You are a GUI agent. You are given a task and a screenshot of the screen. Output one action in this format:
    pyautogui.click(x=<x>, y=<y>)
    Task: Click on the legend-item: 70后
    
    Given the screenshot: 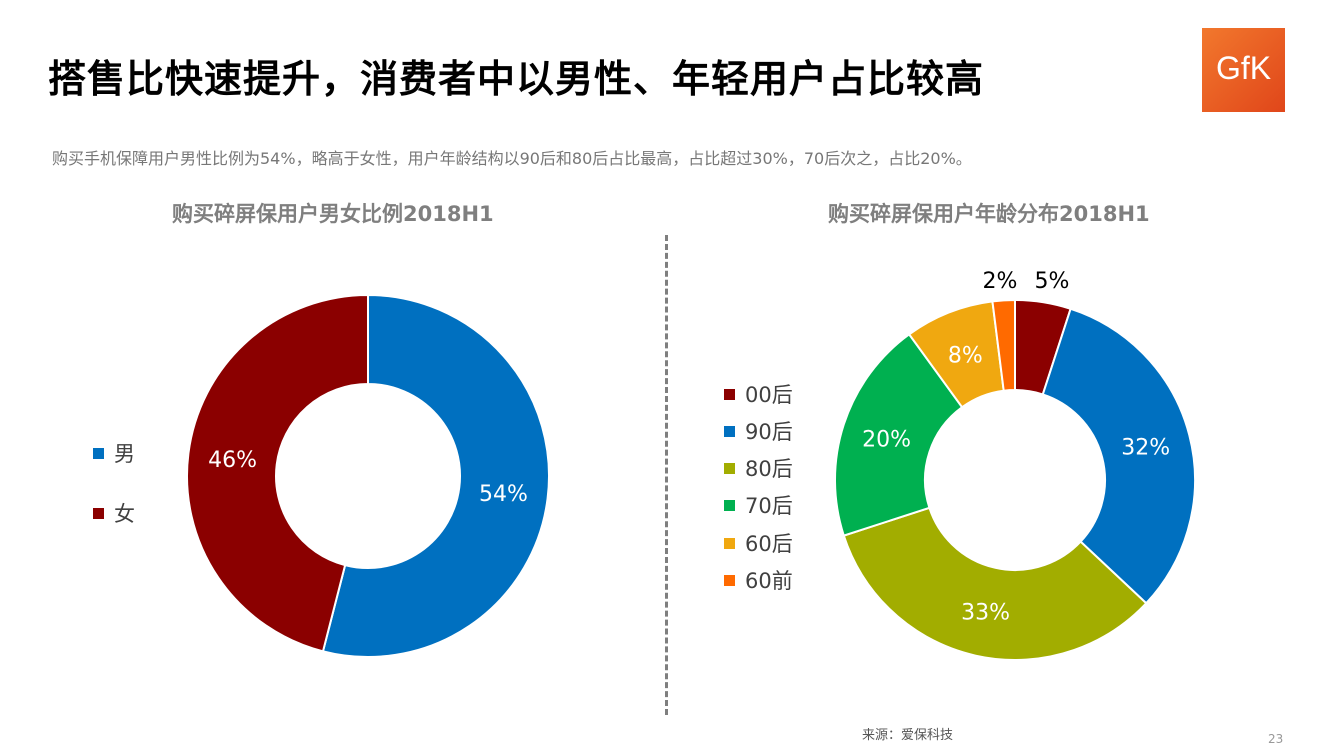 What is the action you would take?
    pyautogui.click(x=758, y=505)
    